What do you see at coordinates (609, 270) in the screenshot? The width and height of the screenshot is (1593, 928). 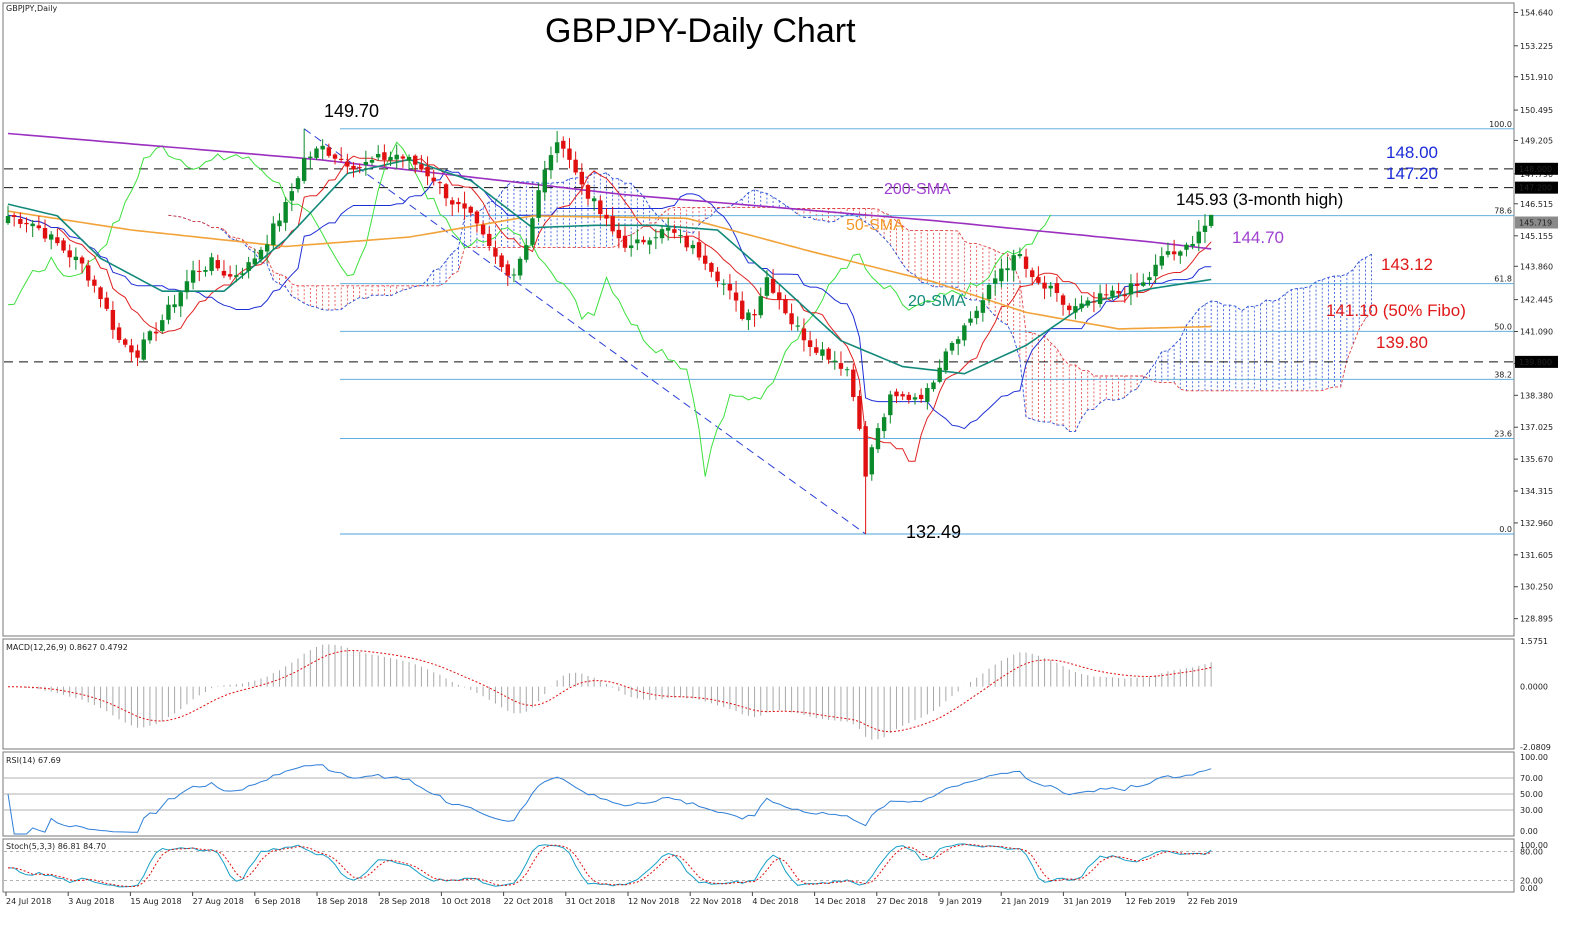 I see `sma50-line` at bounding box center [609, 270].